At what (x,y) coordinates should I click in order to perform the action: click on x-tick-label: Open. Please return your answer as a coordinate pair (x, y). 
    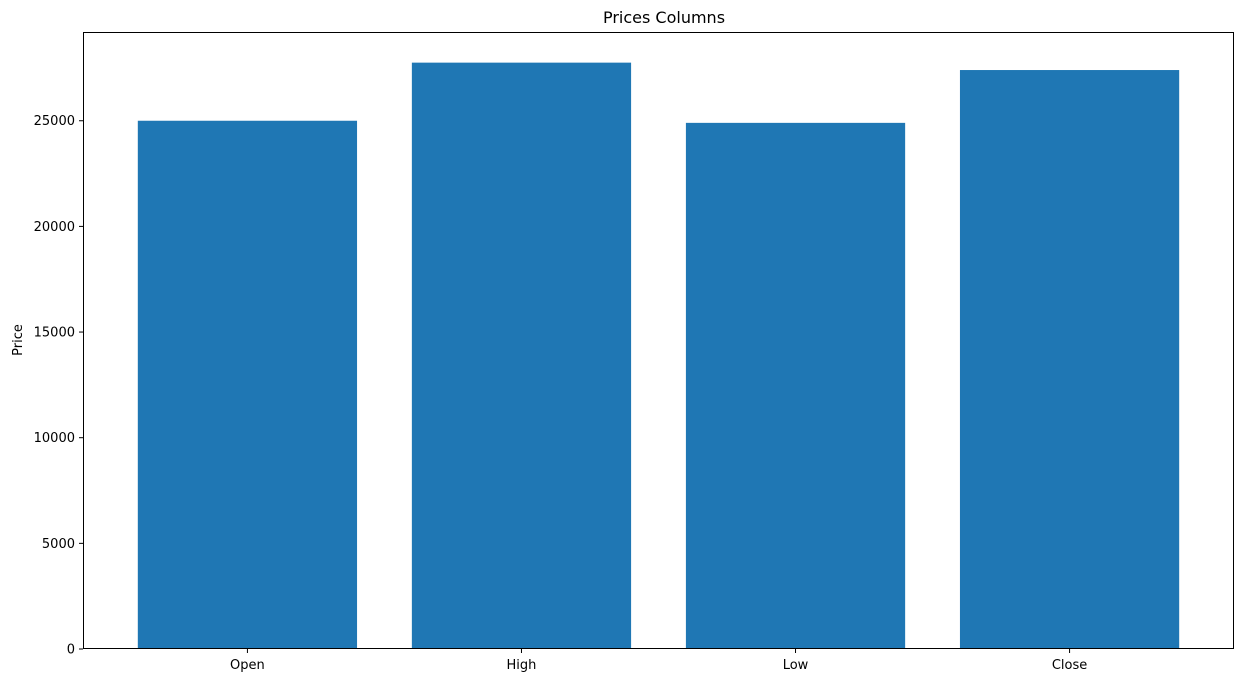
    Looking at the image, I should click on (247, 665).